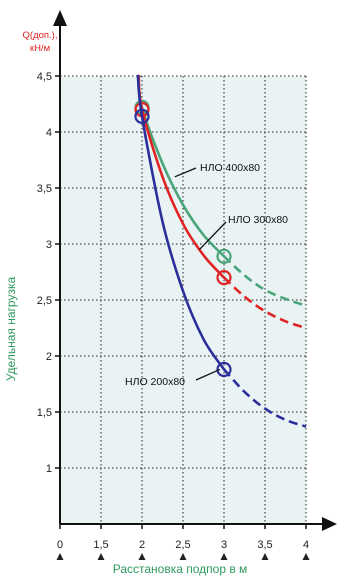 Image resolution: width=337 pixels, height=576 pixels. What do you see at coordinates (60, 18) in the screenshot?
I see `y-axis-arrow-icon` at bounding box center [60, 18].